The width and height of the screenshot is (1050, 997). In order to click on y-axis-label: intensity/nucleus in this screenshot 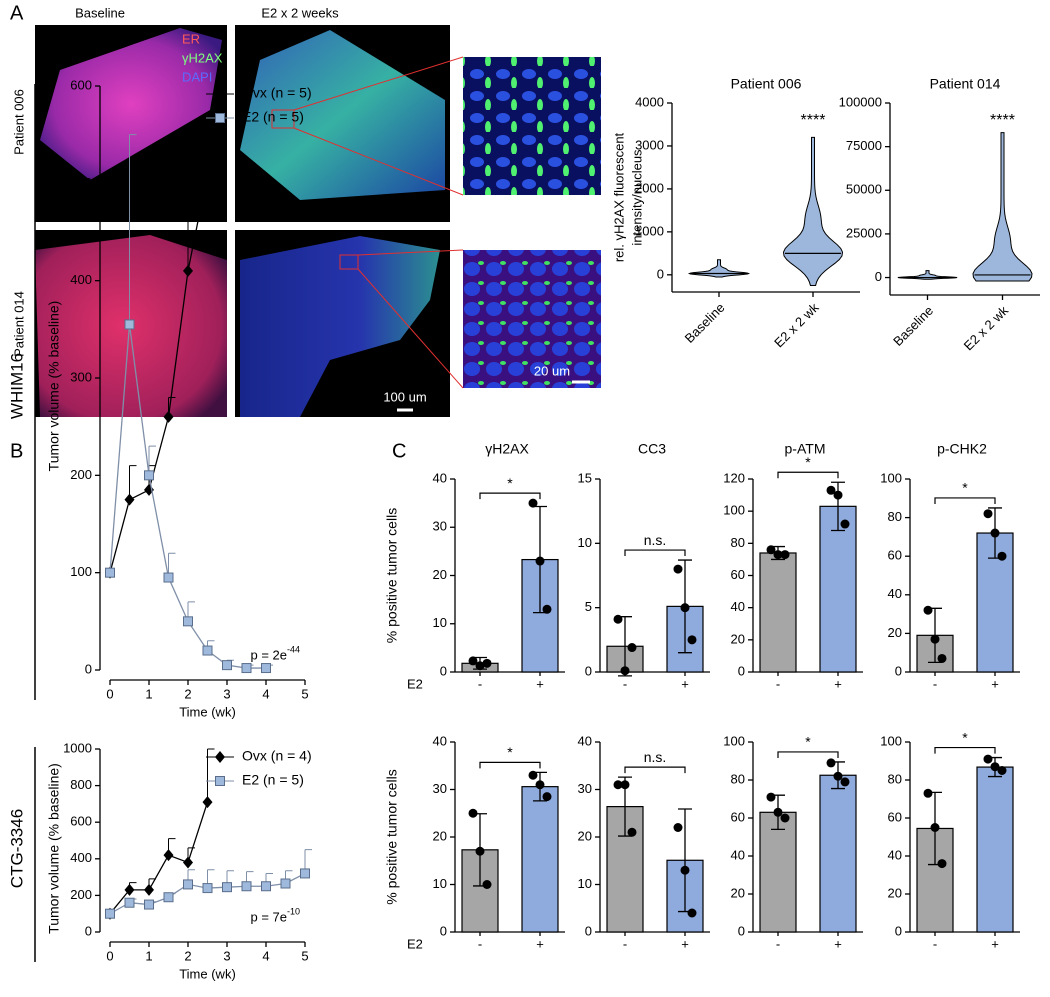, I will do `click(636, 197)`.